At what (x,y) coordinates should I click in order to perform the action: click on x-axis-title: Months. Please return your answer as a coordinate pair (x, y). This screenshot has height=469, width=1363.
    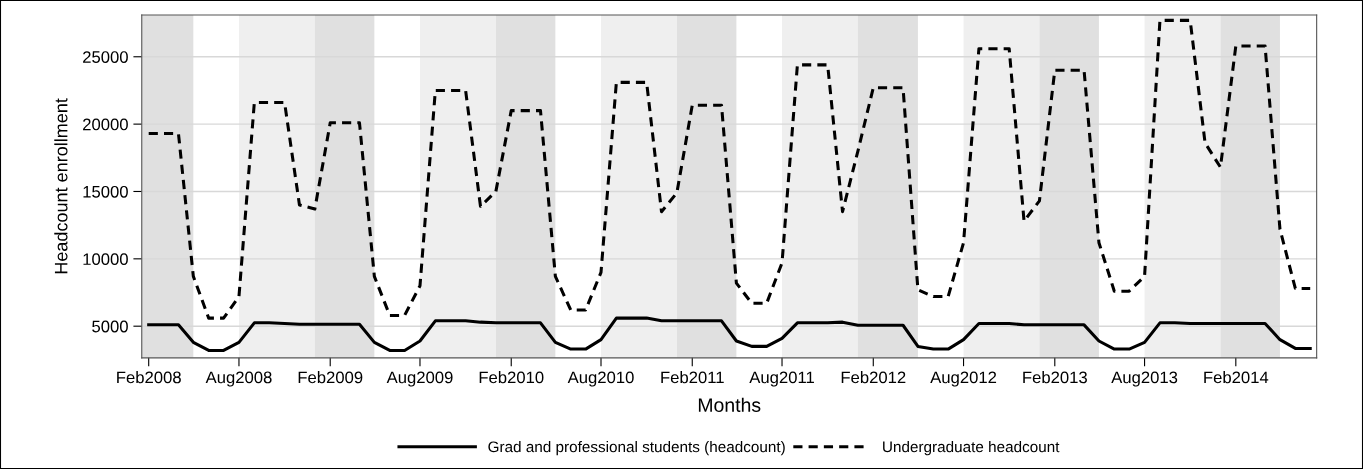
    Looking at the image, I should click on (729, 404).